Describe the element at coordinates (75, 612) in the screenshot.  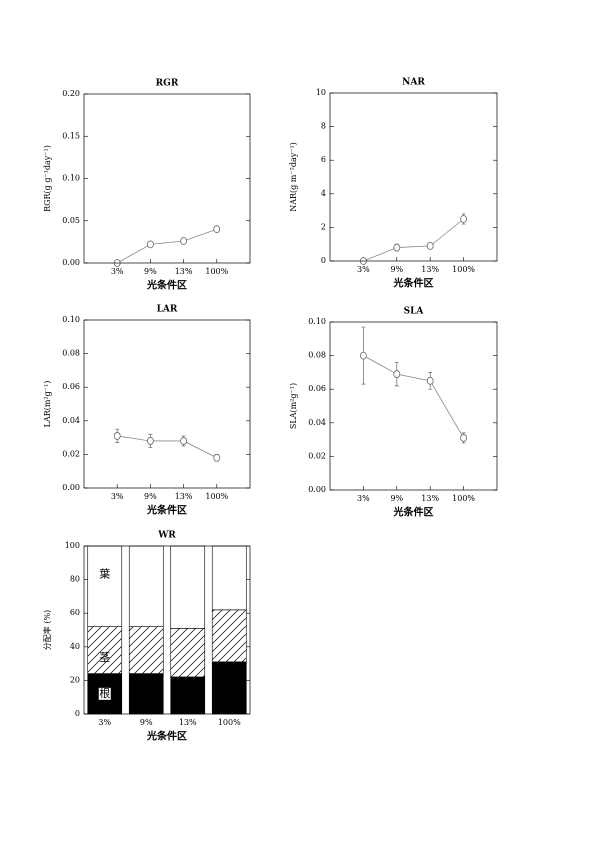
I see `y-tick-label: 60` at that location.